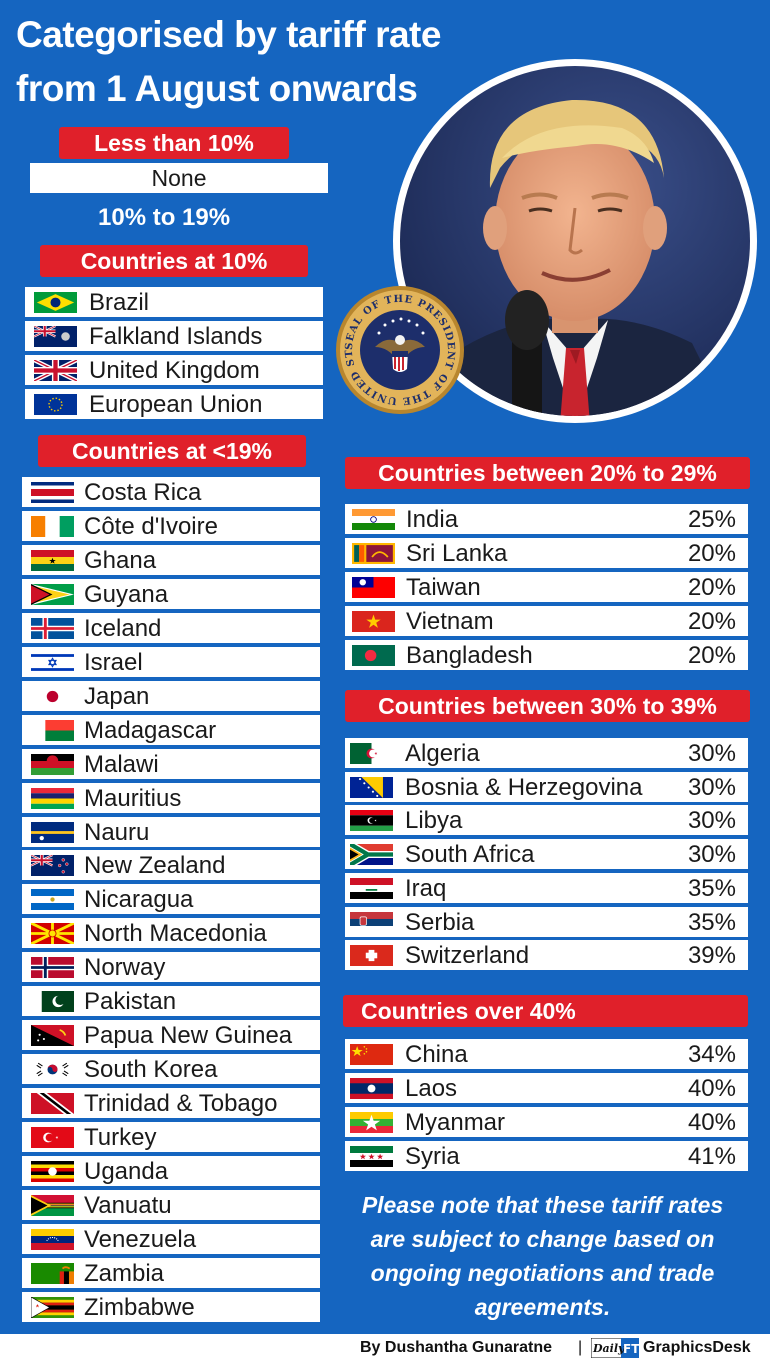  I want to click on tariff-rate: 41%, so click(711, 1156).